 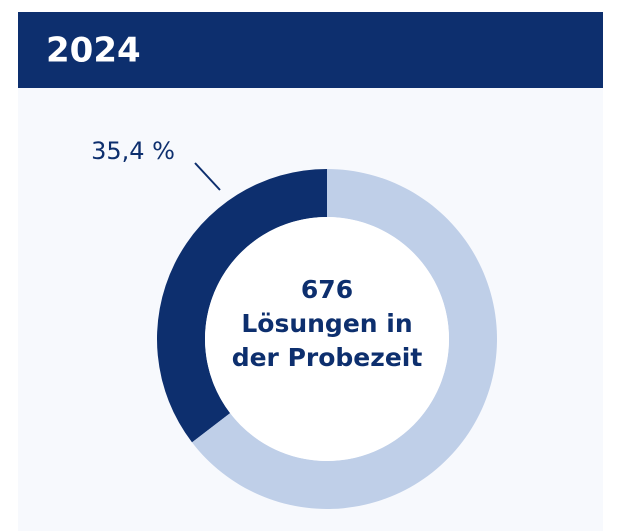 I want to click on center-value: 676, so click(x=327, y=289).